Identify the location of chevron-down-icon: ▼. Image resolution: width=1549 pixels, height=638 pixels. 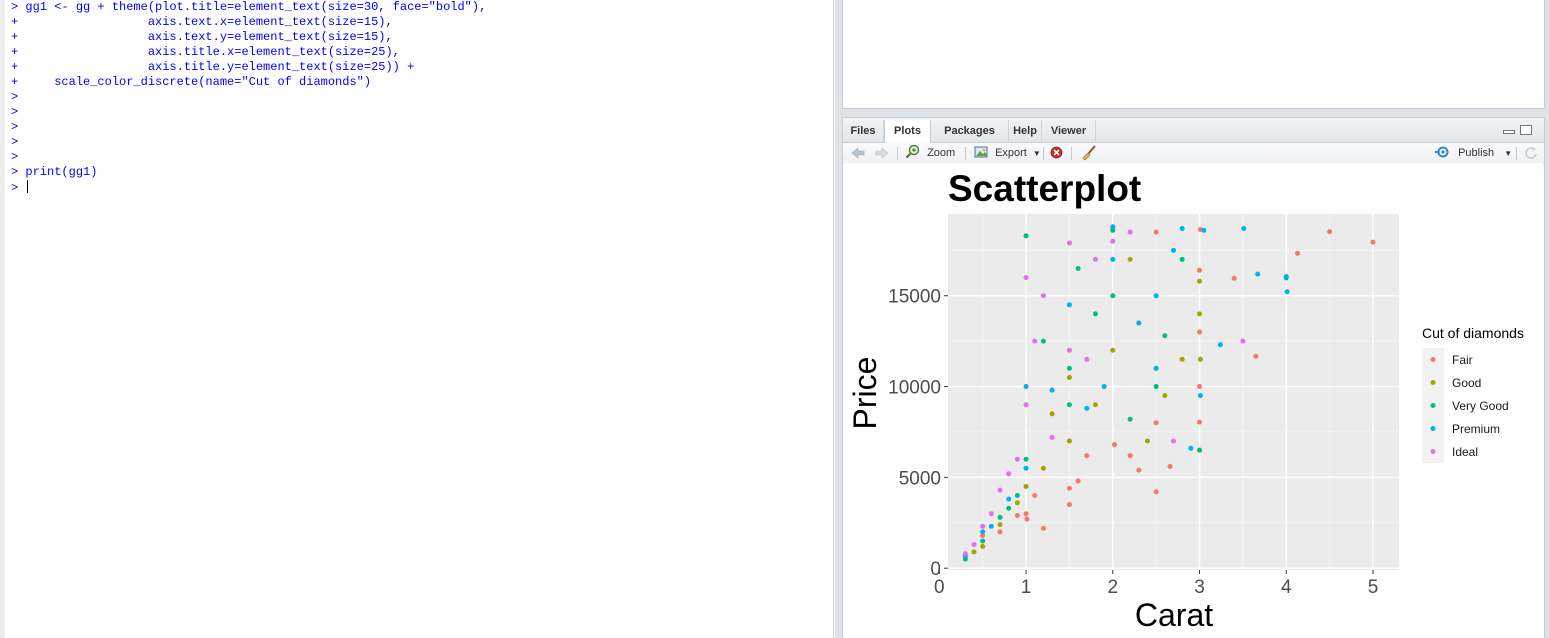
(1036, 153).